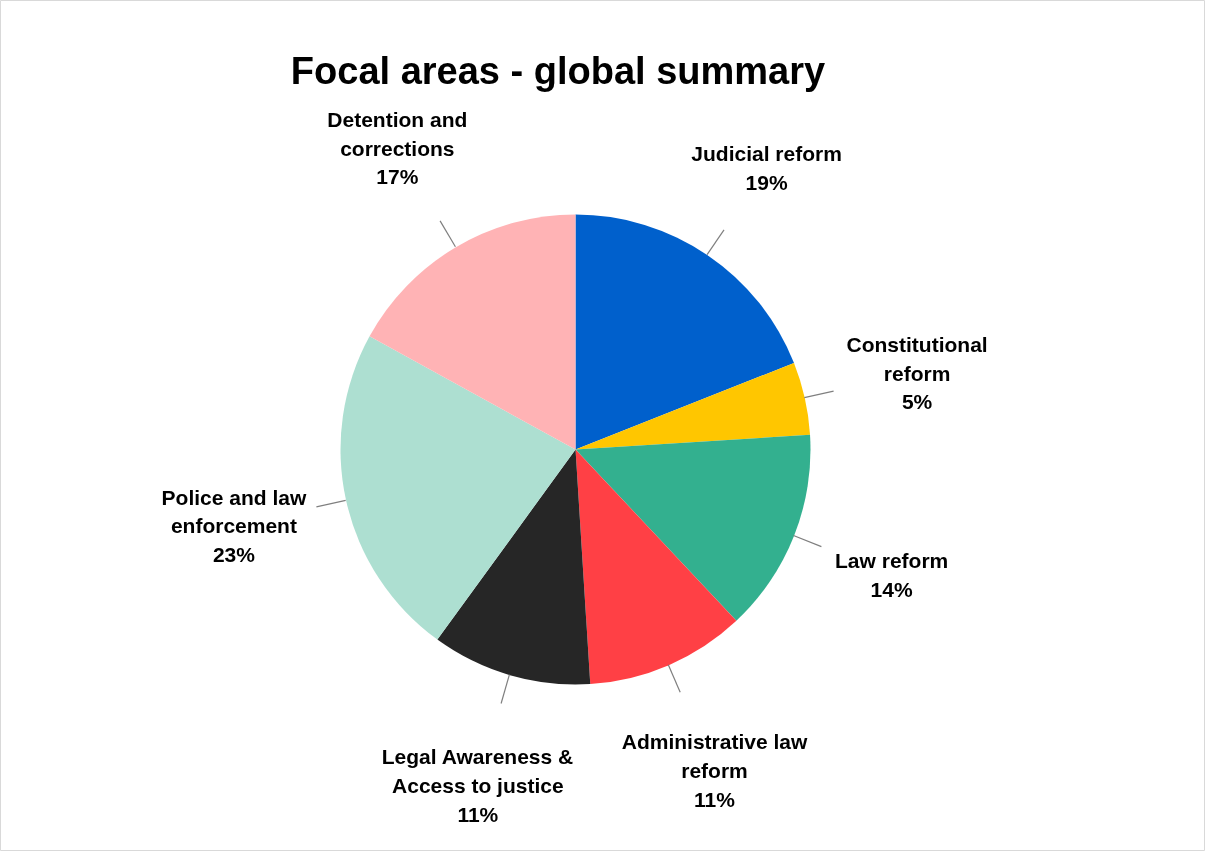 The height and width of the screenshot is (857, 1211). I want to click on chart-title: Focal areas - global summary, so click(558, 70).